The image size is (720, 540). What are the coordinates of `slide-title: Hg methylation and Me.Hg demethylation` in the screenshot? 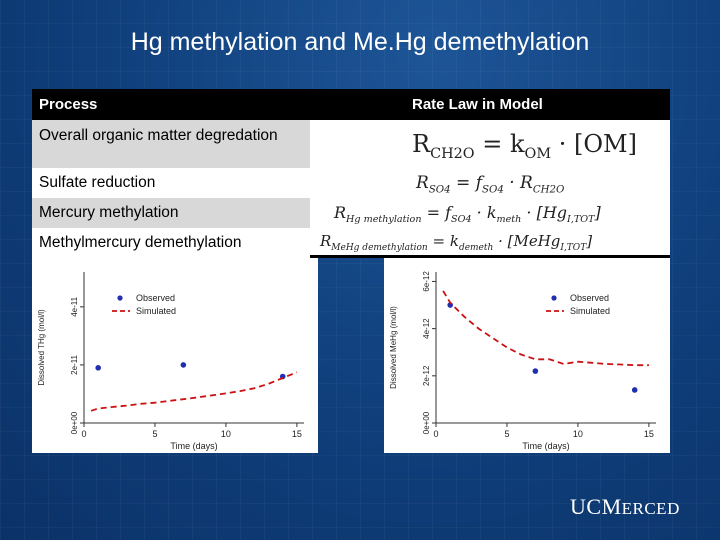 It's located at (360, 42).